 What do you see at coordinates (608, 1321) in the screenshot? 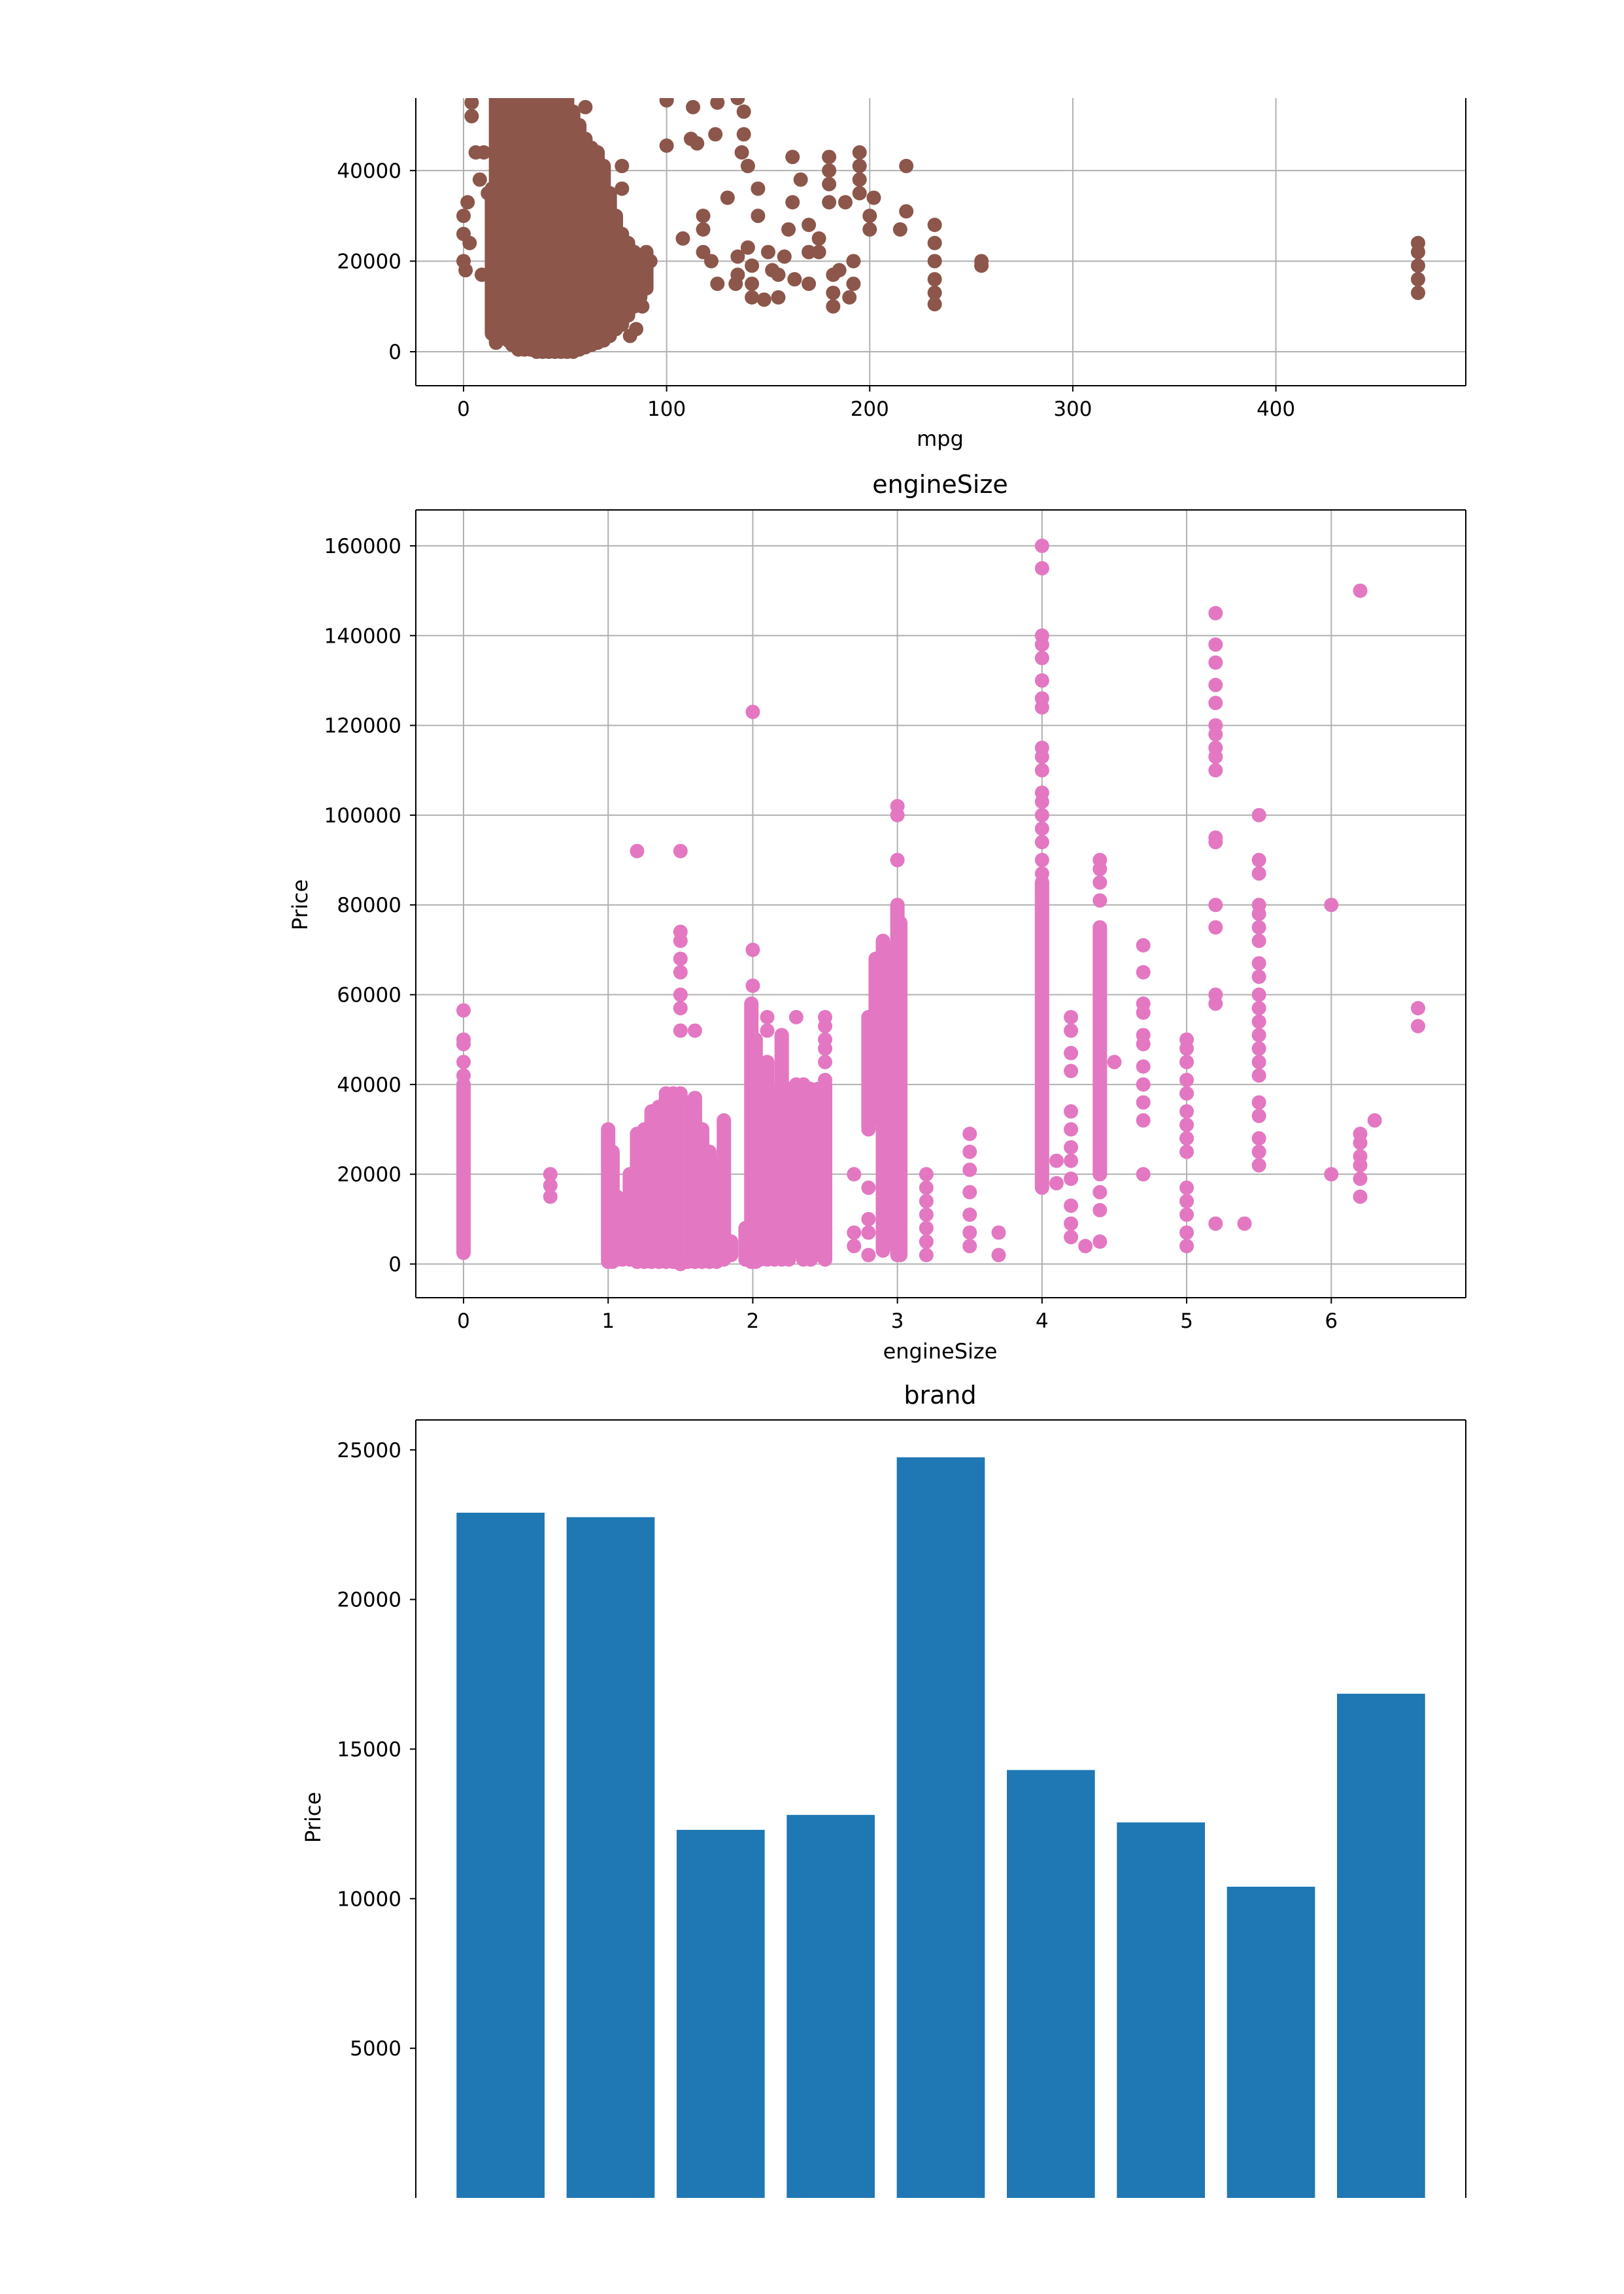
I see `x-tick-label: 1` at bounding box center [608, 1321].